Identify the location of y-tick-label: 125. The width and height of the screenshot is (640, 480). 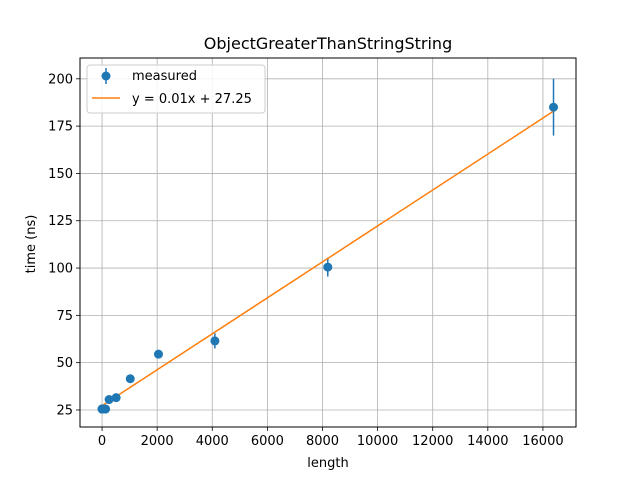
(60, 221).